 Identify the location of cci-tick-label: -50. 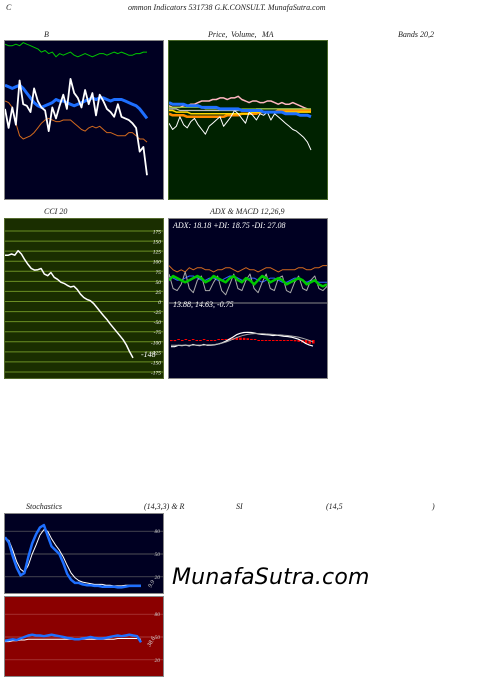
(158, 323).